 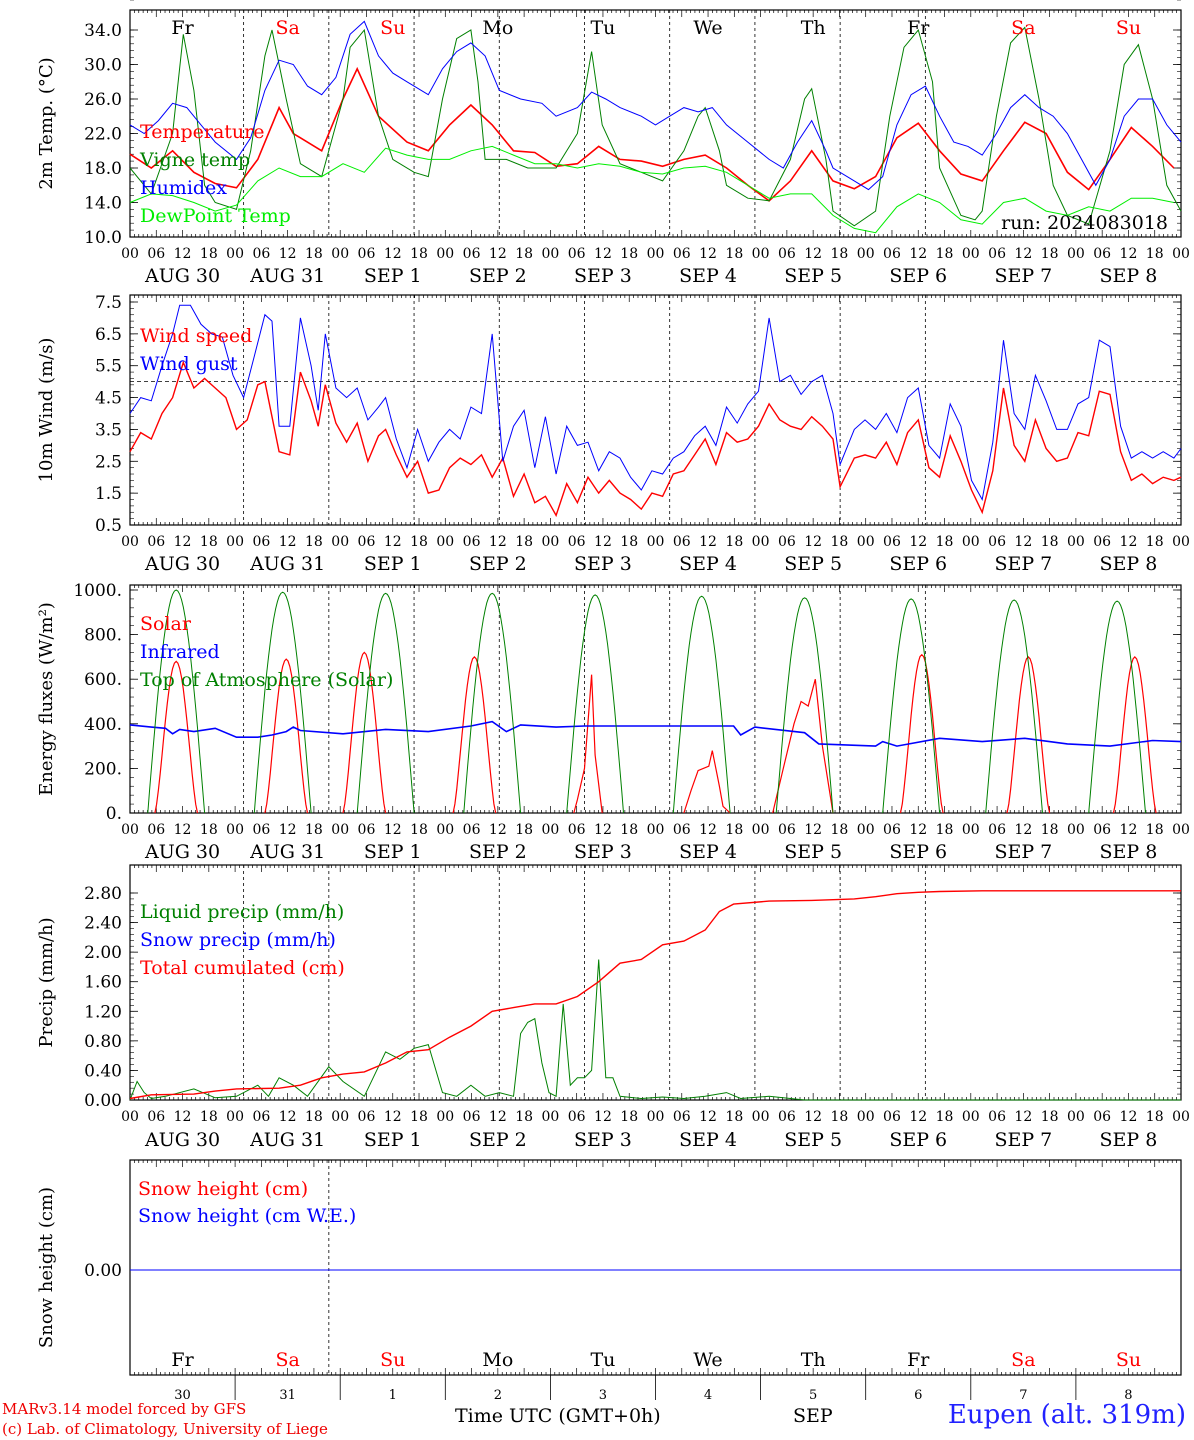 What do you see at coordinates (103, 31) in the screenshot?
I see `y-tick-label: 34.0` at bounding box center [103, 31].